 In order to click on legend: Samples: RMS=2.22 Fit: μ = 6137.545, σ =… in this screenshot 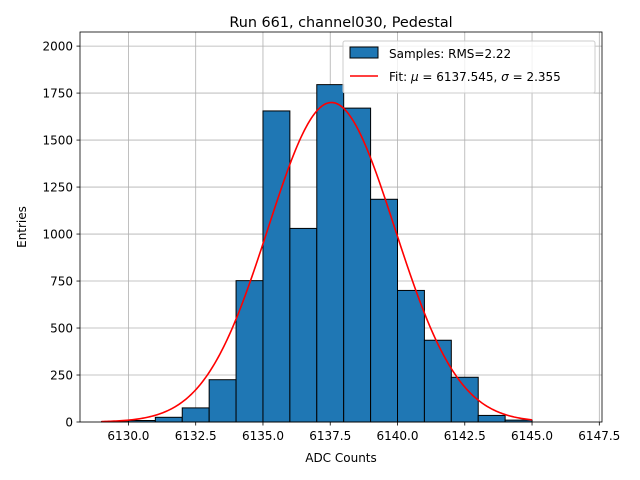, I will do `click(469, 67)`.